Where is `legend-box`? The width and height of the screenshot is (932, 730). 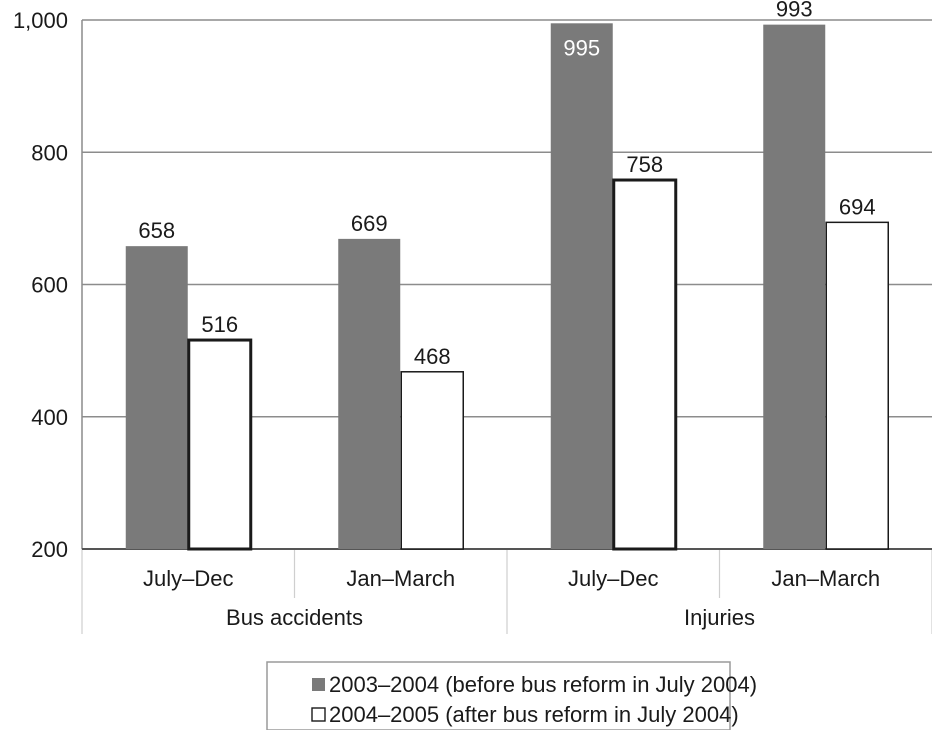
legend-box is located at coordinates (498, 695).